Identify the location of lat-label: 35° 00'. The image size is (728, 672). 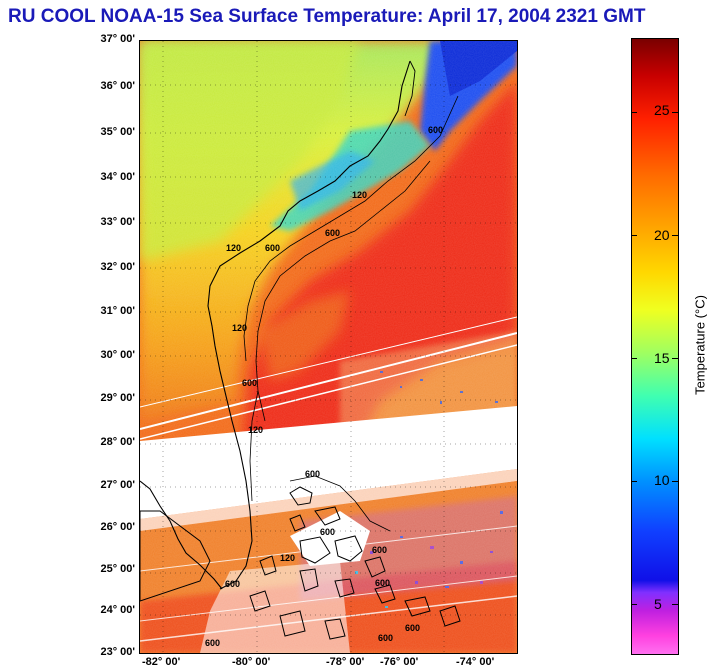
(117, 132).